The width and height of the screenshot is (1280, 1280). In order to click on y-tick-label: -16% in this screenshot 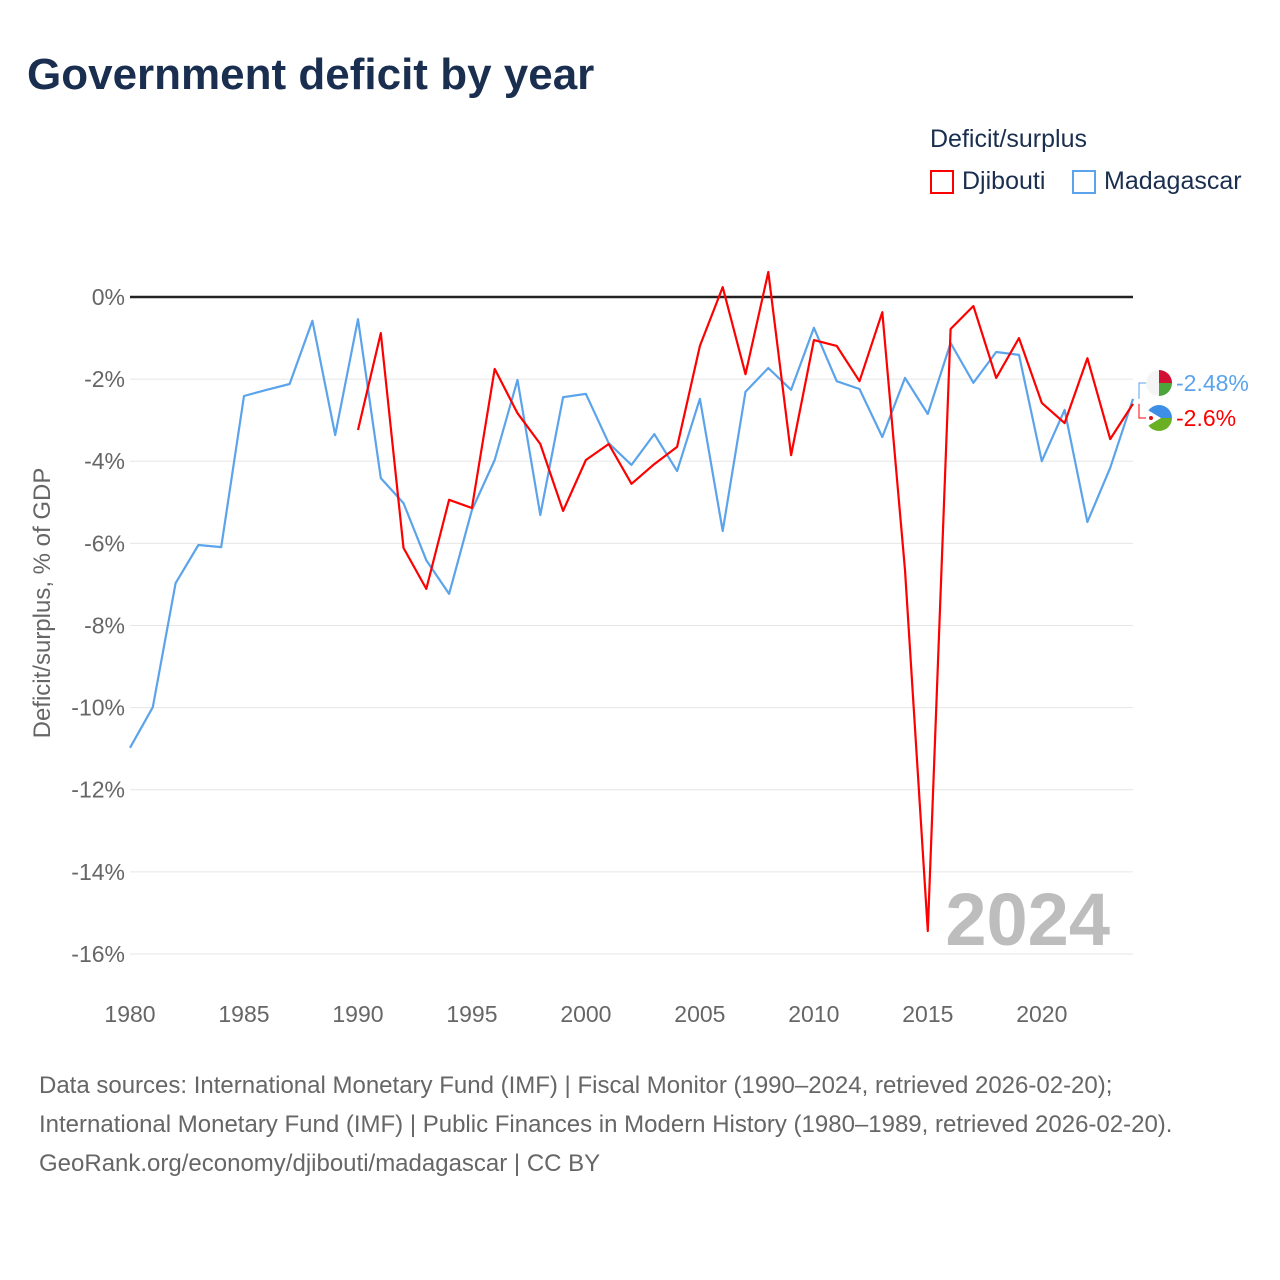, I will do `click(98, 954)`.